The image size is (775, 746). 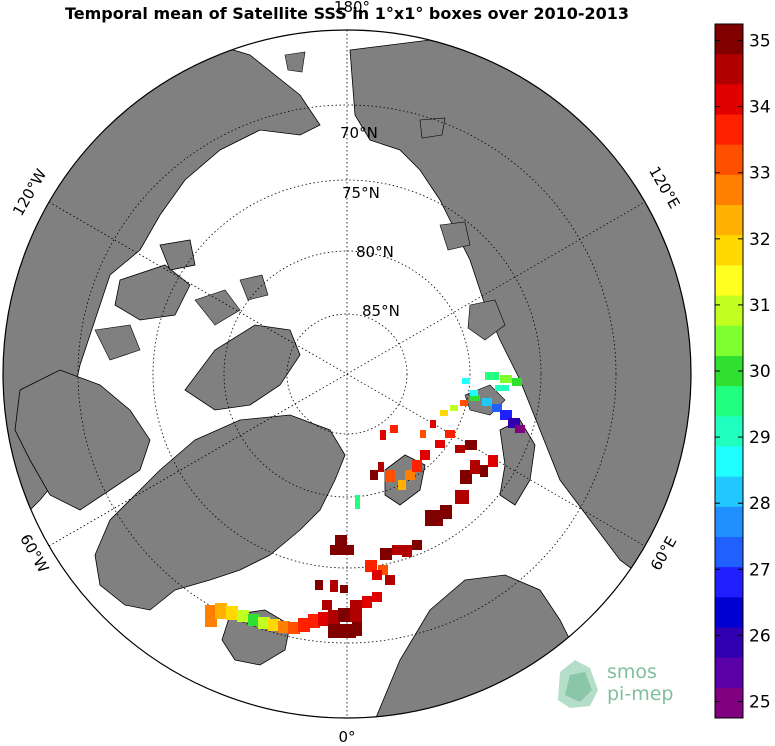 I want to click on land-novaya-zemlya, so click(x=517, y=462).